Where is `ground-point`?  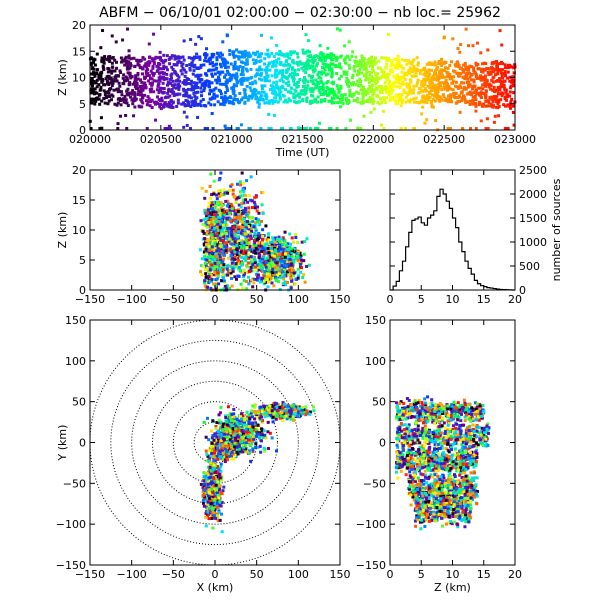
ground-point is located at coordinates (486, 128).